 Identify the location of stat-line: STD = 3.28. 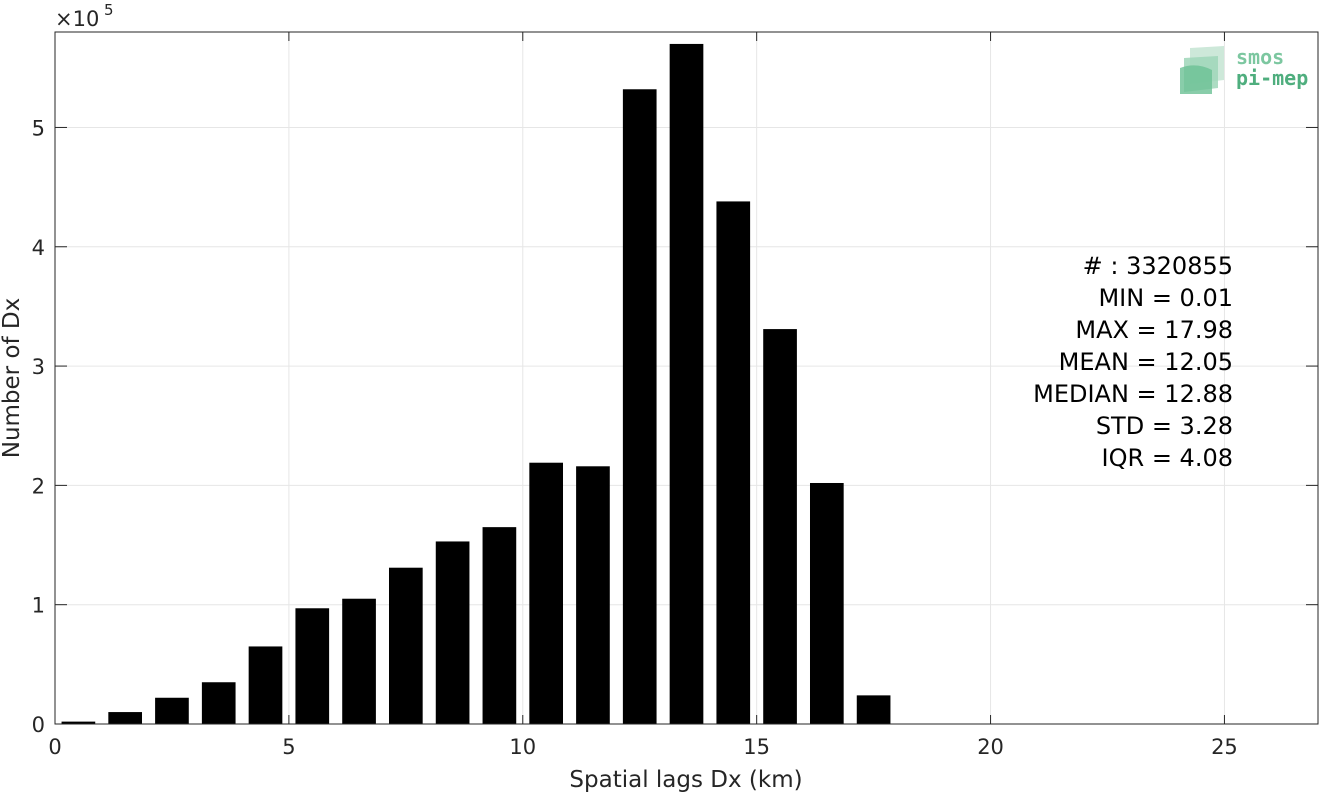
(1164, 426).